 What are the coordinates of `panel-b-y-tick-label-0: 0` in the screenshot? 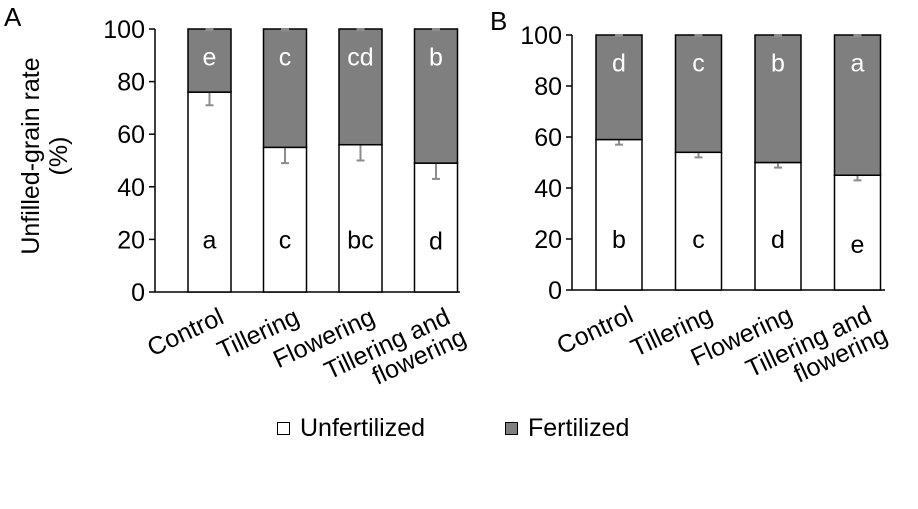 It's located at (555, 291).